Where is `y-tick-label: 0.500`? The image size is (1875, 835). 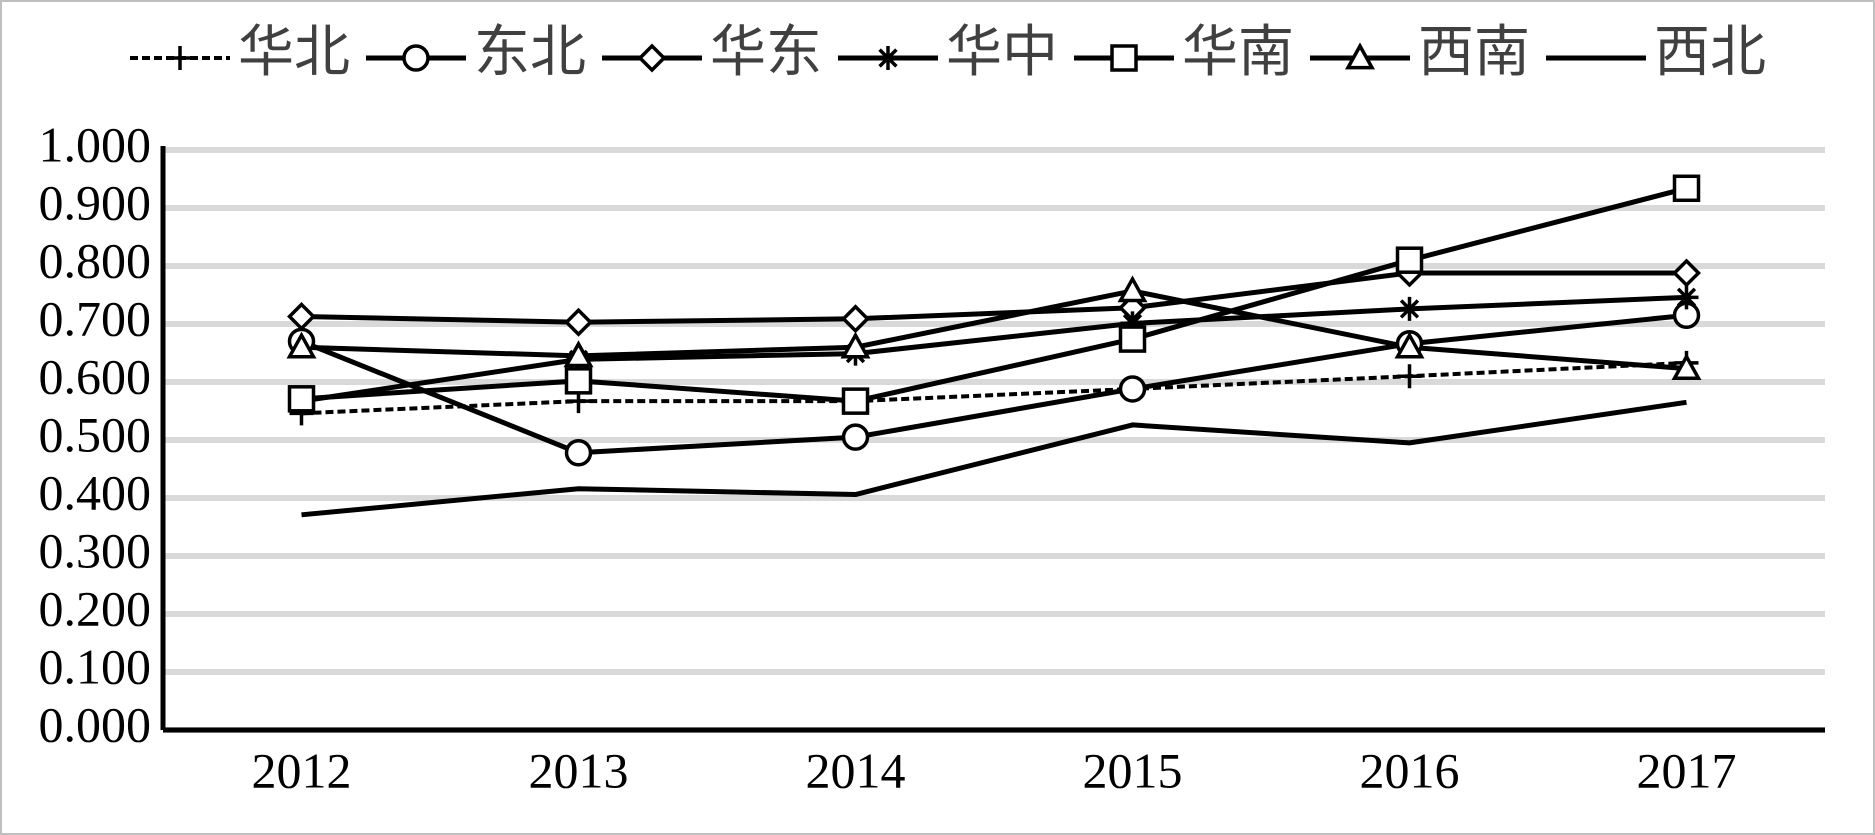 y-tick-label: 0.500 is located at coordinates (95, 434).